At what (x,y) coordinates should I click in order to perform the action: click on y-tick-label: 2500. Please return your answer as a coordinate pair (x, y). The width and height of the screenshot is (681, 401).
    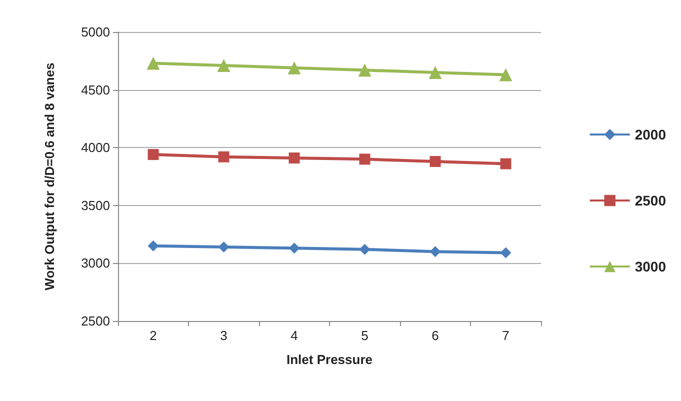
    Looking at the image, I should click on (95, 321).